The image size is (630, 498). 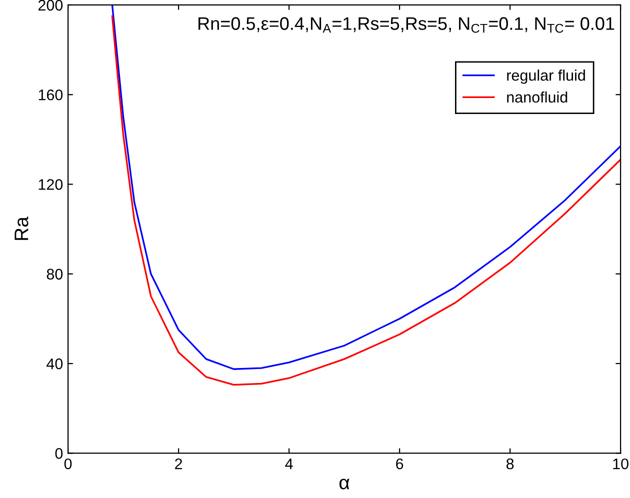 What do you see at coordinates (620, 464) in the screenshot?
I see `x-tick-label: 10` at bounding box center [620, 464].